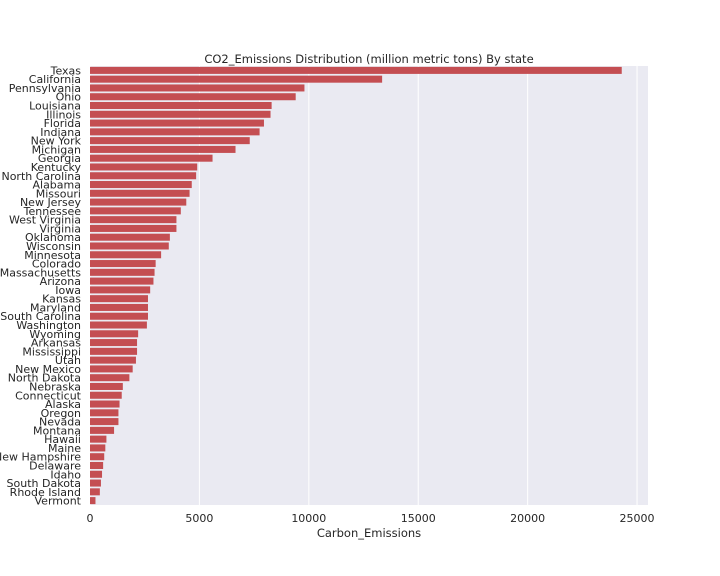 The height and width of the screenshot is (576, 720). What do you see at coordinates (308, 518) in the screenshot?
I see `x-tick-label: 10000` at bounding box center [308, 518].